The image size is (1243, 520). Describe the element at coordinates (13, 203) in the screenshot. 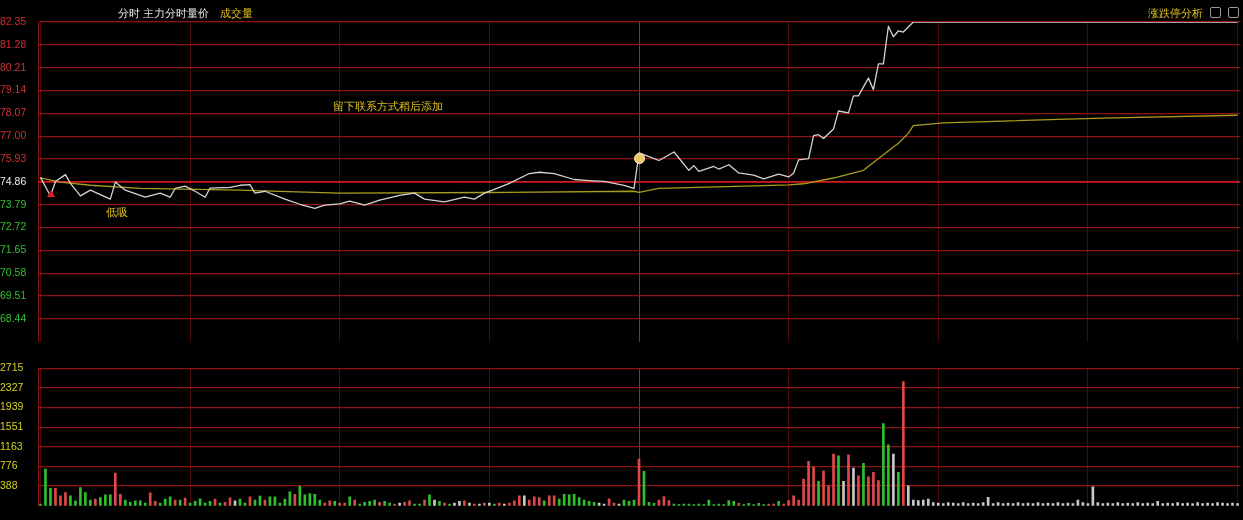

I see `y-tick-label: 73.79` at that location.